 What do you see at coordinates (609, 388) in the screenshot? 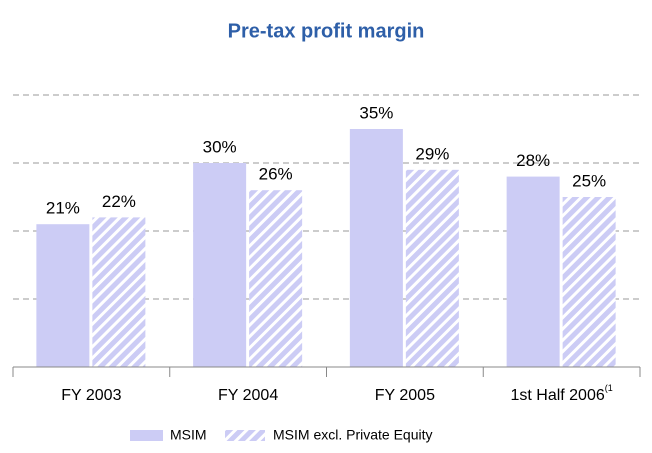
I see `footnote-mark: (1` at bounding box center [609, 388].